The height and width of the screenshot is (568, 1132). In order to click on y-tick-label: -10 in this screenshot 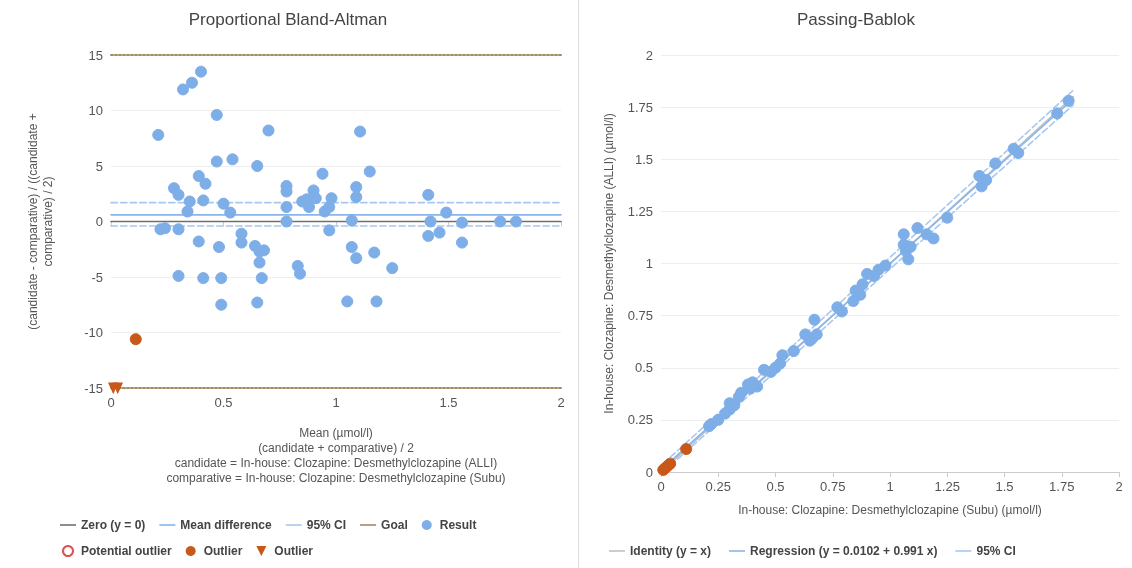, I will do `click(93, 332)`.